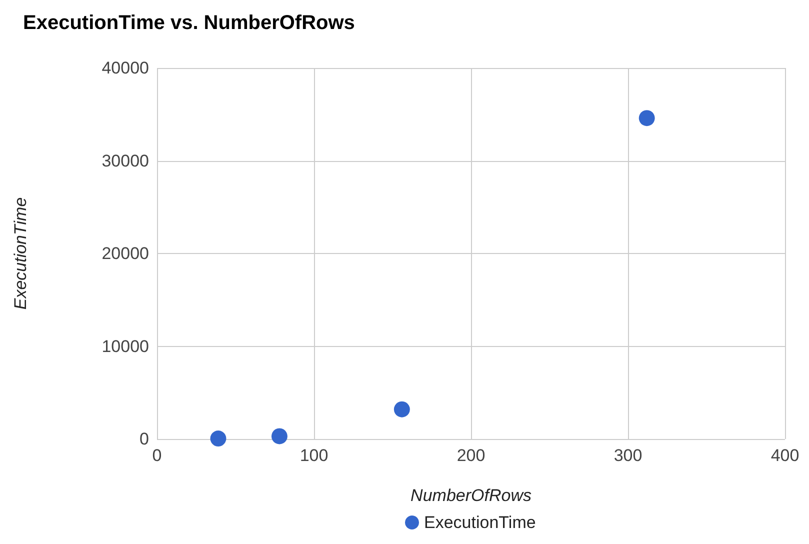 The image size is (809, 544). Describe the element at coordinates (189, 23) in the screenshot. I see `chart-title: ExecutionTime vs. NumberOfRows` at that location.